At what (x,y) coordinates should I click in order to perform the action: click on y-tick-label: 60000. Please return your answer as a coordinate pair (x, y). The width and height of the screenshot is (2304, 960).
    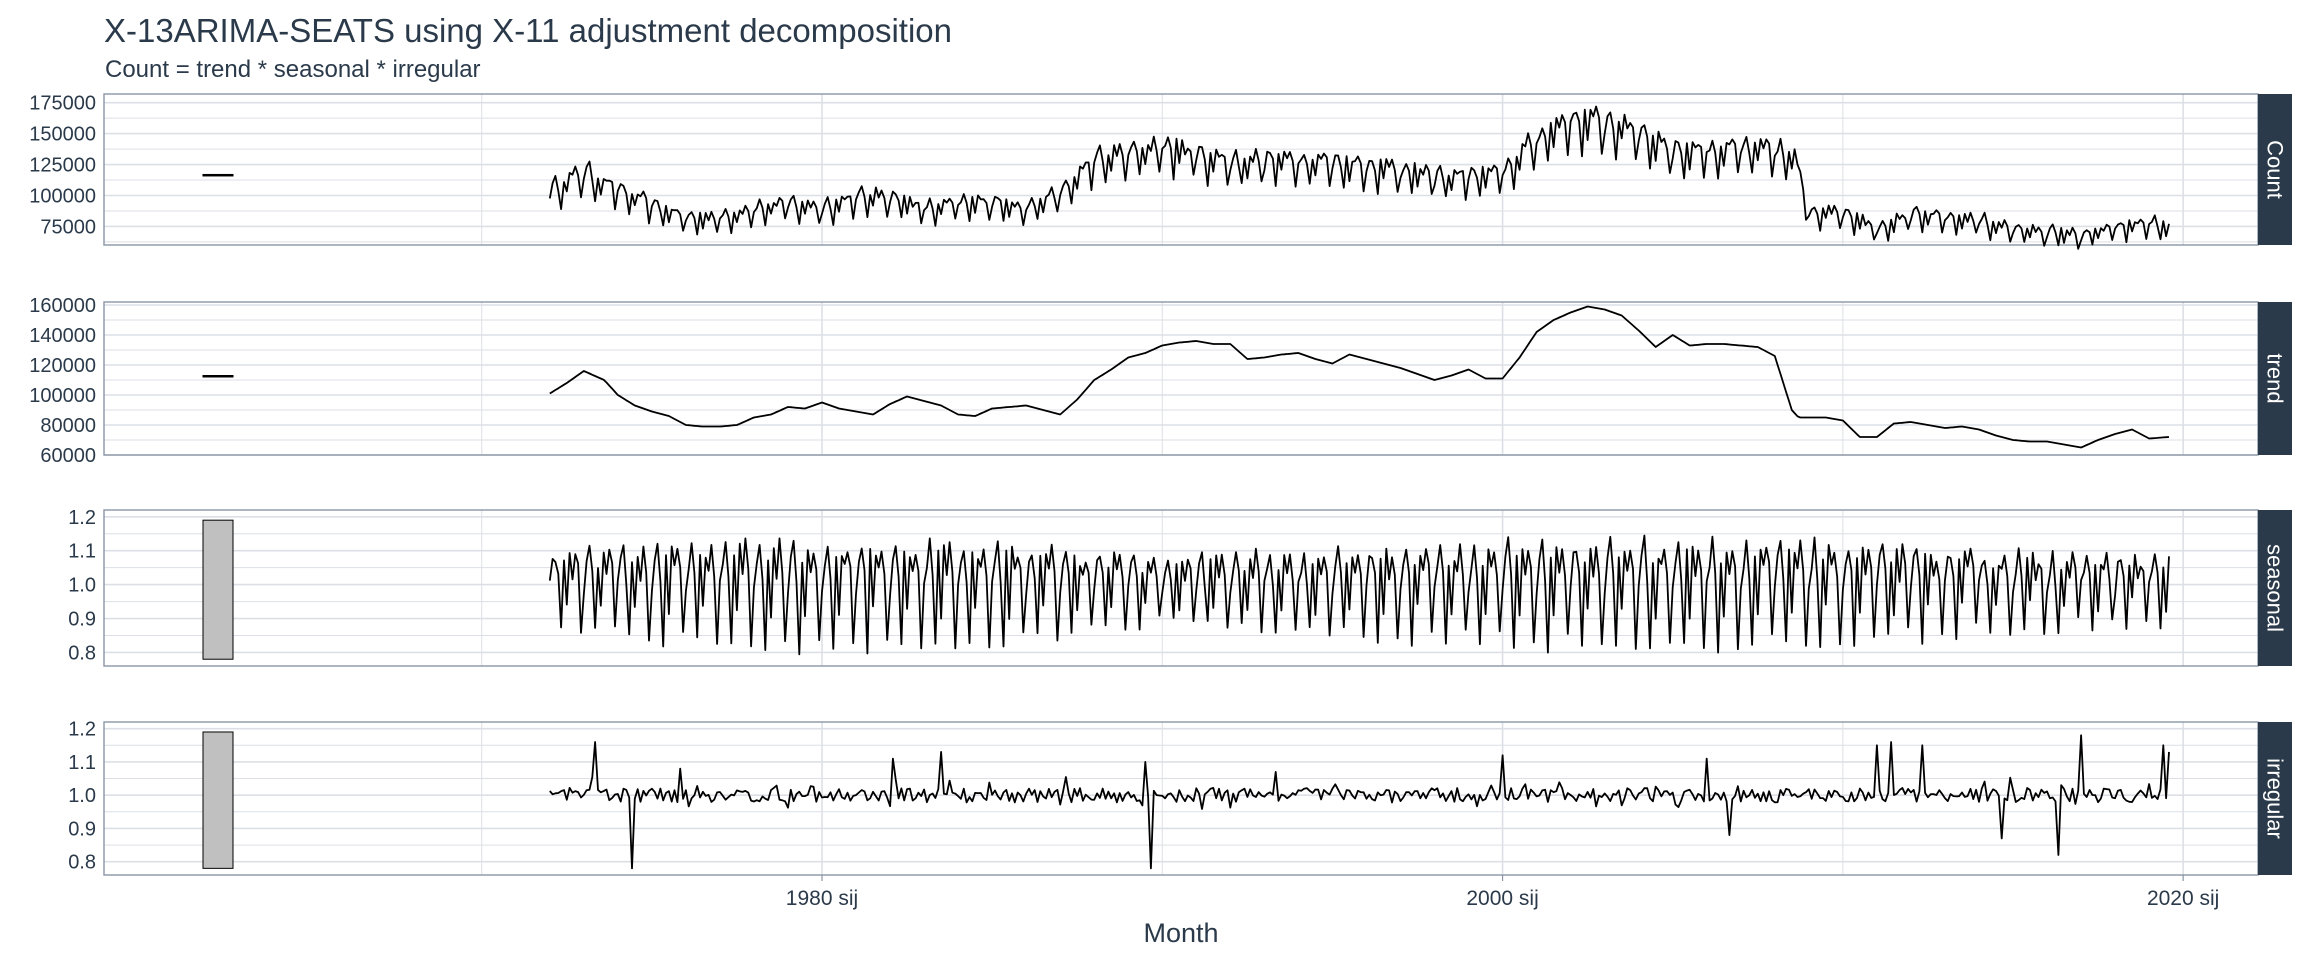
    Looking at the image, I should click on (68, 456).